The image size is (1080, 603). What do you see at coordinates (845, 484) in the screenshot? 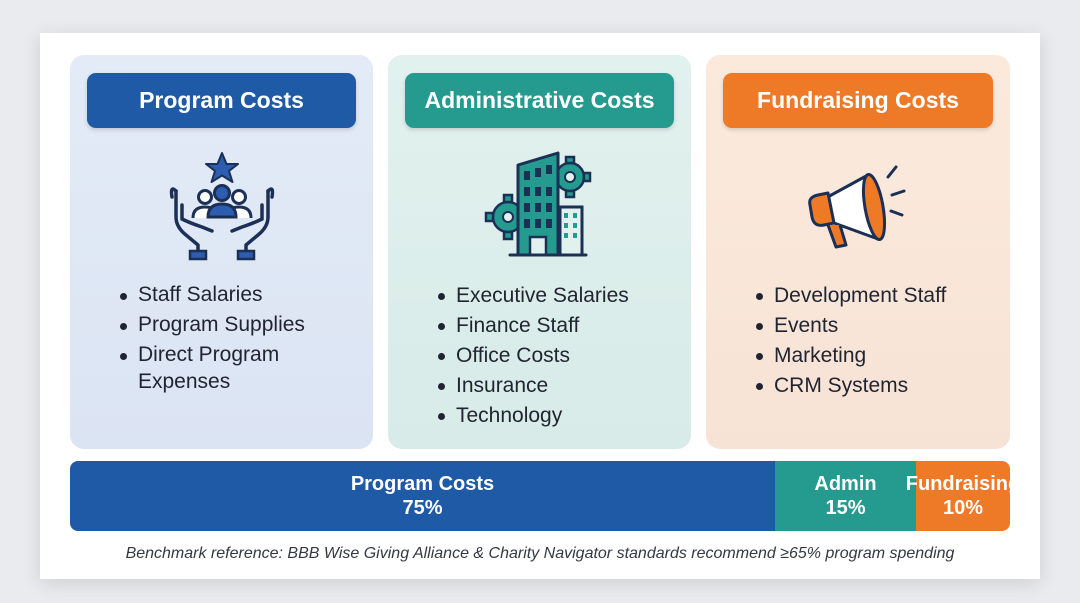
I see `segment-label: Admin` at bounding box center [845, 484].